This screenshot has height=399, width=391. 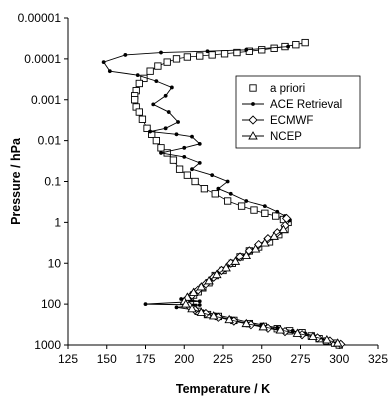 What do you see at coordinates (145, 359) in the screenshot?
I see `x-tick-label: 175` at bounding box center [145, 359].